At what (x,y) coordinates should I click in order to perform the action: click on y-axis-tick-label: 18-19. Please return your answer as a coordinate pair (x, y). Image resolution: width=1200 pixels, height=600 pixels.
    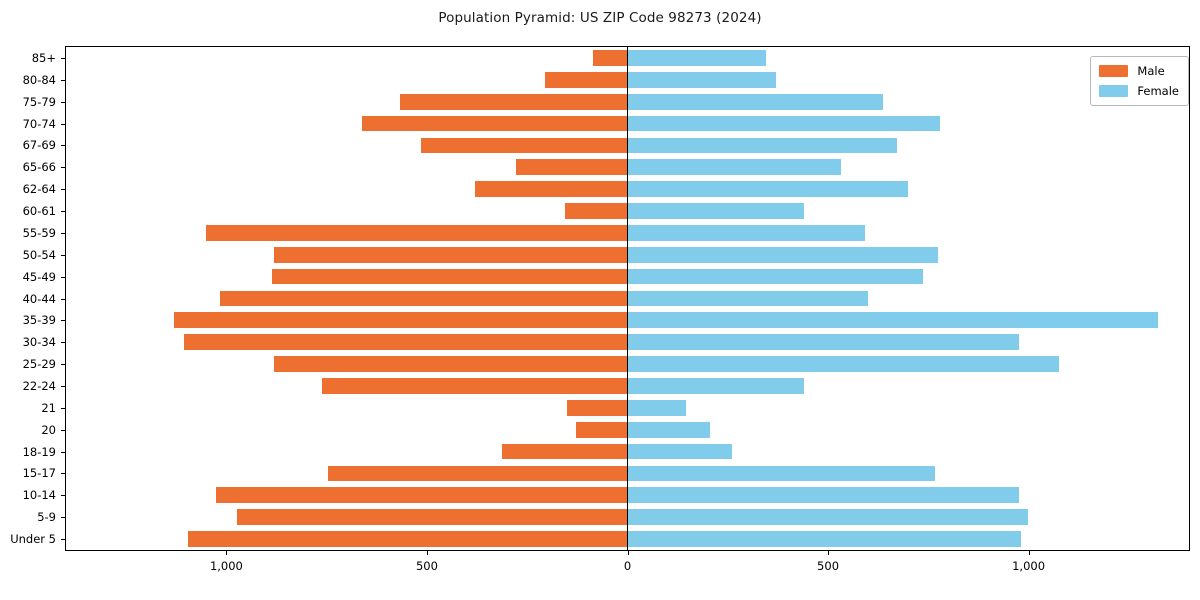
    Looking at the image, I should click on (39, 451).